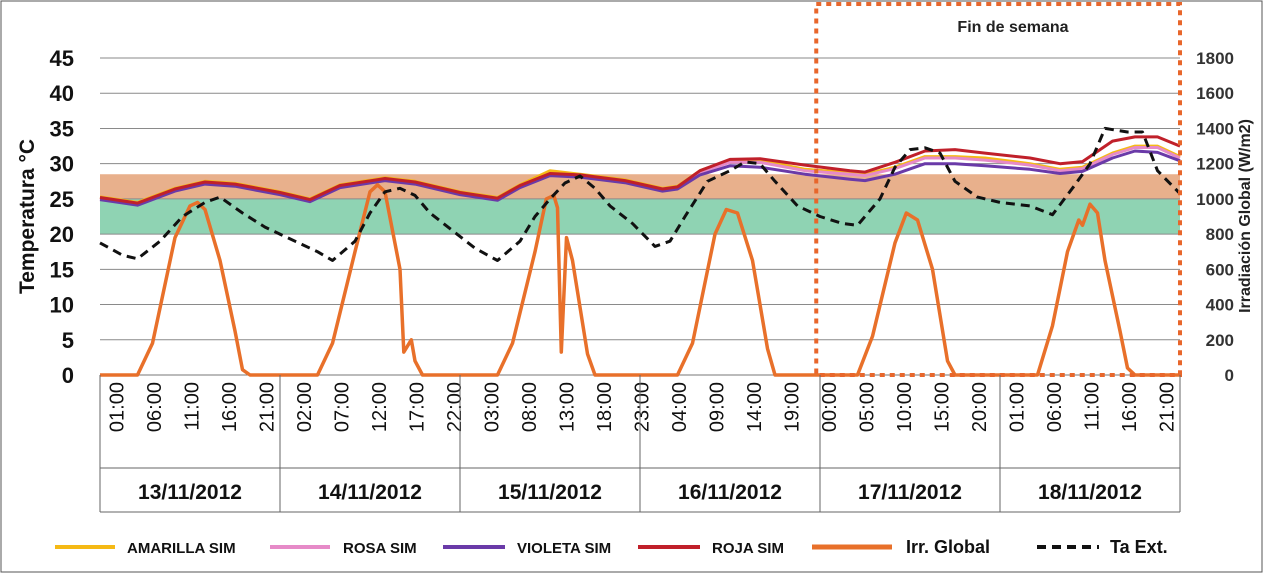 The width and height of the screenshot is (1263, 578). Describe the element at coordinates (1215, 164) in the screenshot. I see `right-tick-label: 1200` at that location.